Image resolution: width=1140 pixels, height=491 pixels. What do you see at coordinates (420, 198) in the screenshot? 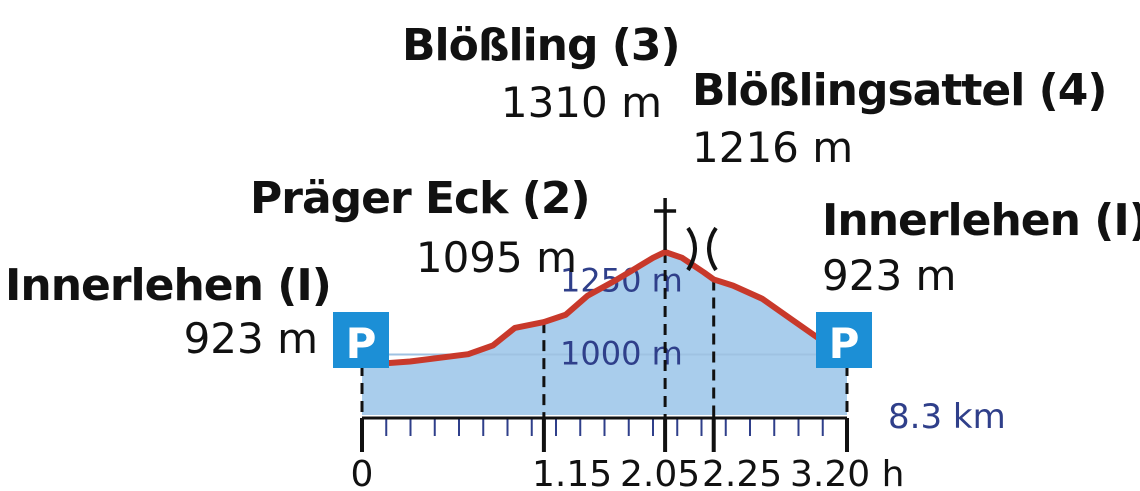
I see `waypoint-name: Präger Eck (2)` at bounding box center [420, 198].